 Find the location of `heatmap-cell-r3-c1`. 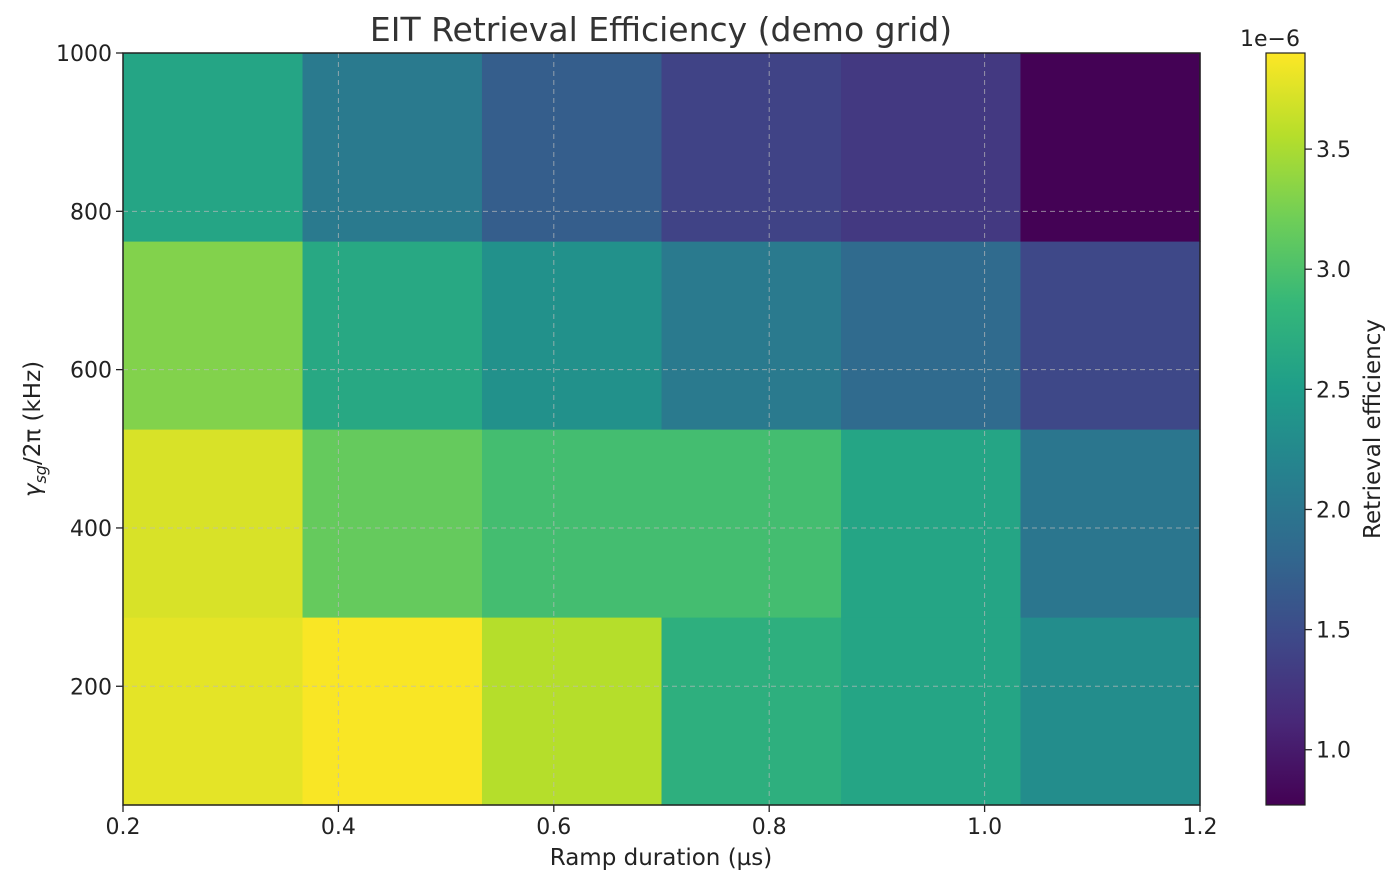

heatmap-cell-r3-c1 is located at coordinates (392, 147).